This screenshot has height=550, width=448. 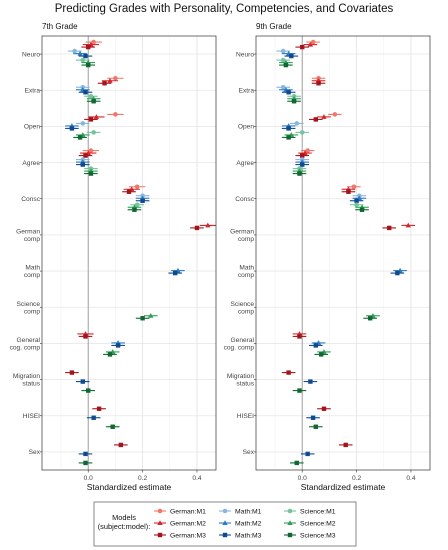 I want to click on legend-entry: German:M2, so click(x=180, y=523).